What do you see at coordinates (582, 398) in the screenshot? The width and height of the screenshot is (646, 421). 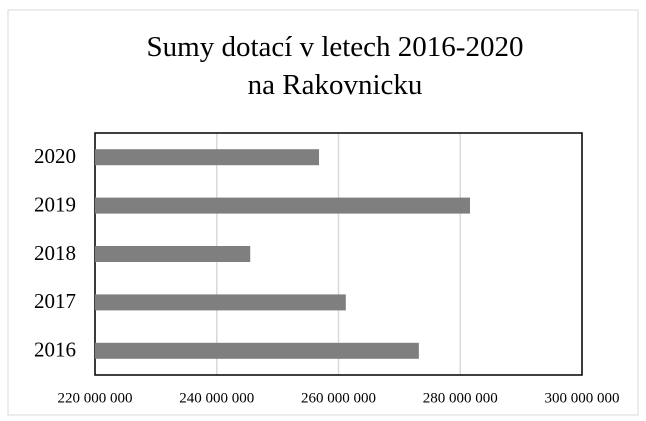 I see `x-tick-label: 300 000 000` at bounding box center [582, 398].